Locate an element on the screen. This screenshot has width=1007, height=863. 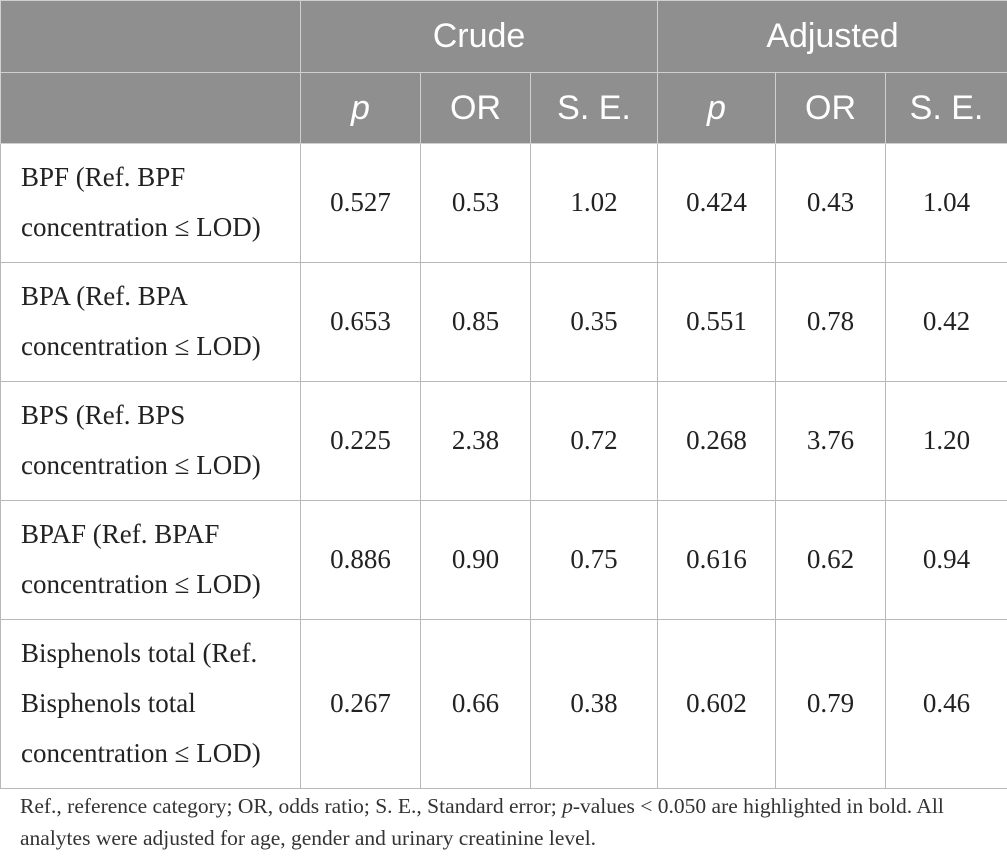
row-label-line: BPAF (Ref. BPAF is located at coordinates (120, 534).